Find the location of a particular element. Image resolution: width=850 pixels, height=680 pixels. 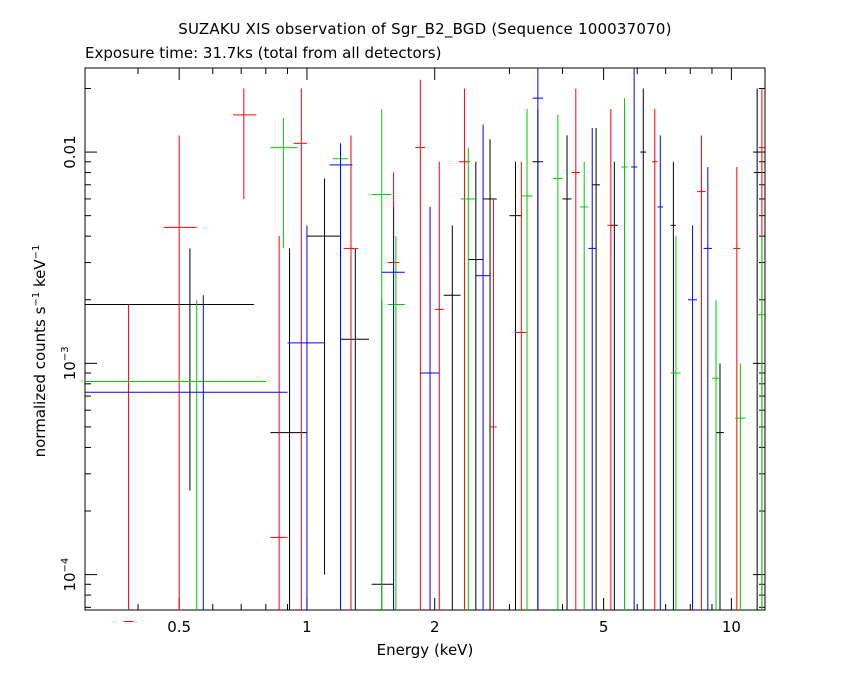

y-tick-label: 10−4 is located at coordinates (69, 575).